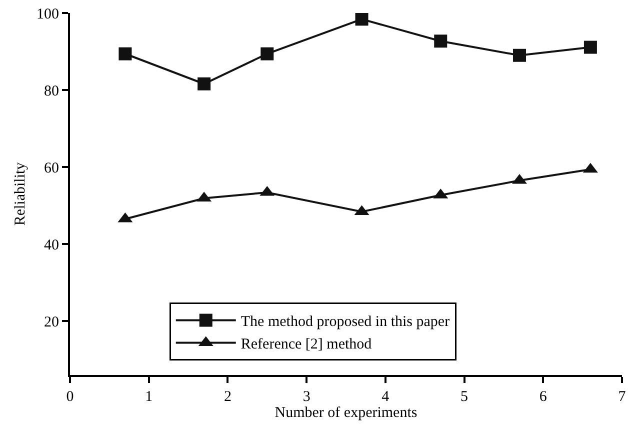  Describe the element at coordinates (20, 194) in the screenshot. I see `y-axis-title: Reliability` at that location.